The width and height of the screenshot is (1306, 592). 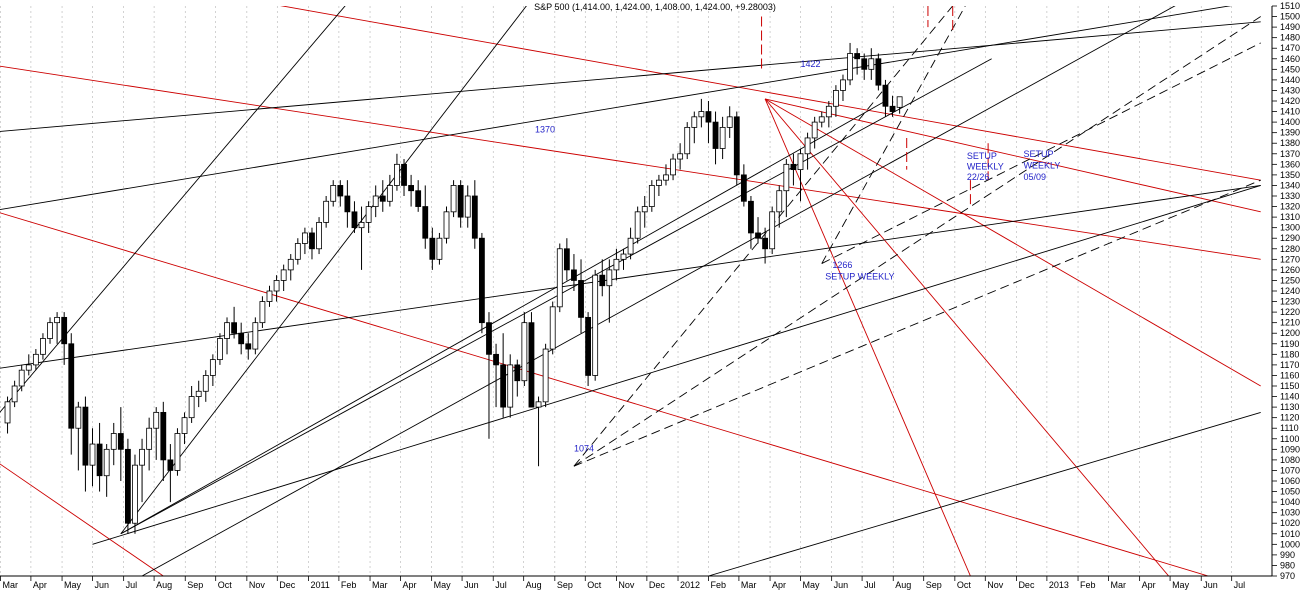 I want to click on x-tick-label: Jun, so click(x=102, y=585).